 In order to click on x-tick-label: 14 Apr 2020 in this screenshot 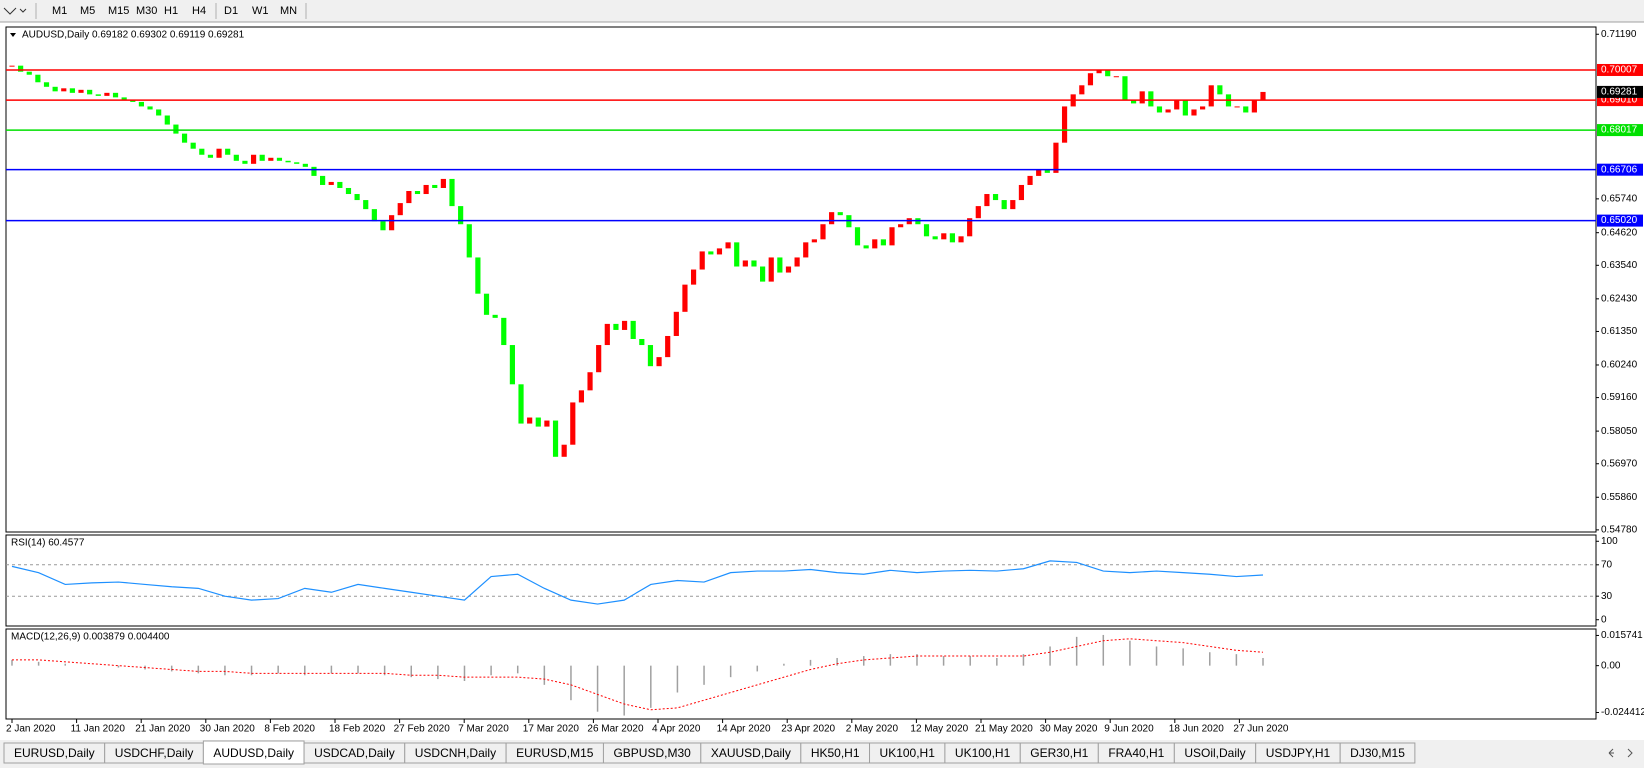, I will do `click(744, 729)`.